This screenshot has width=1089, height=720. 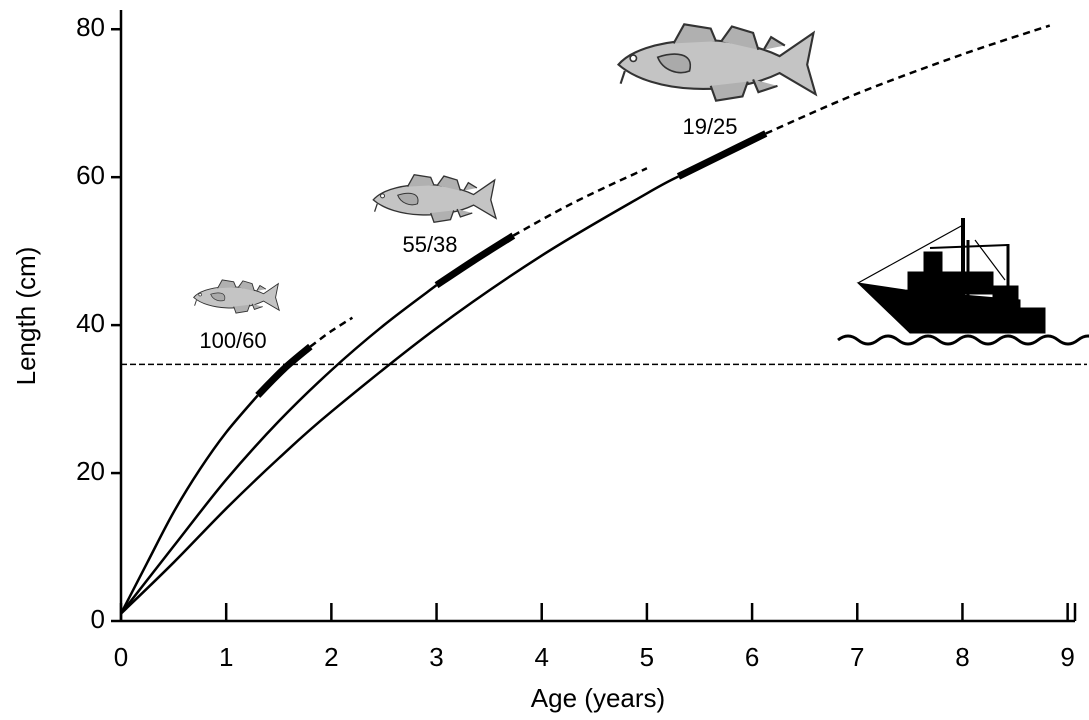 I want to click on x-tick-label: 2, so click(x=331, y=657).